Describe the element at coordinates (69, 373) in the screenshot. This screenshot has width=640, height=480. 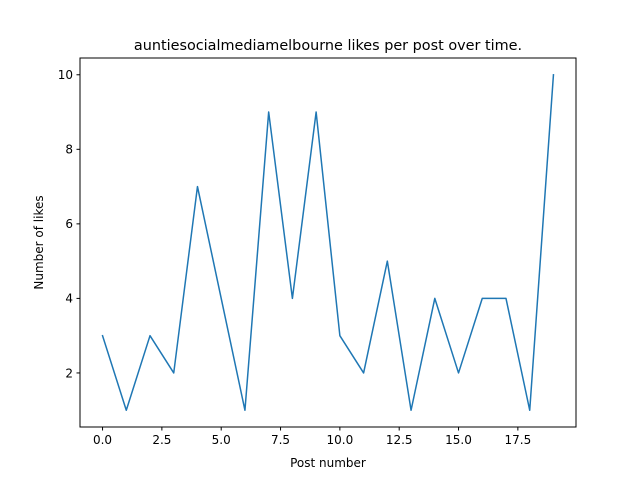
I see `y-tick-label: 2` at that location.